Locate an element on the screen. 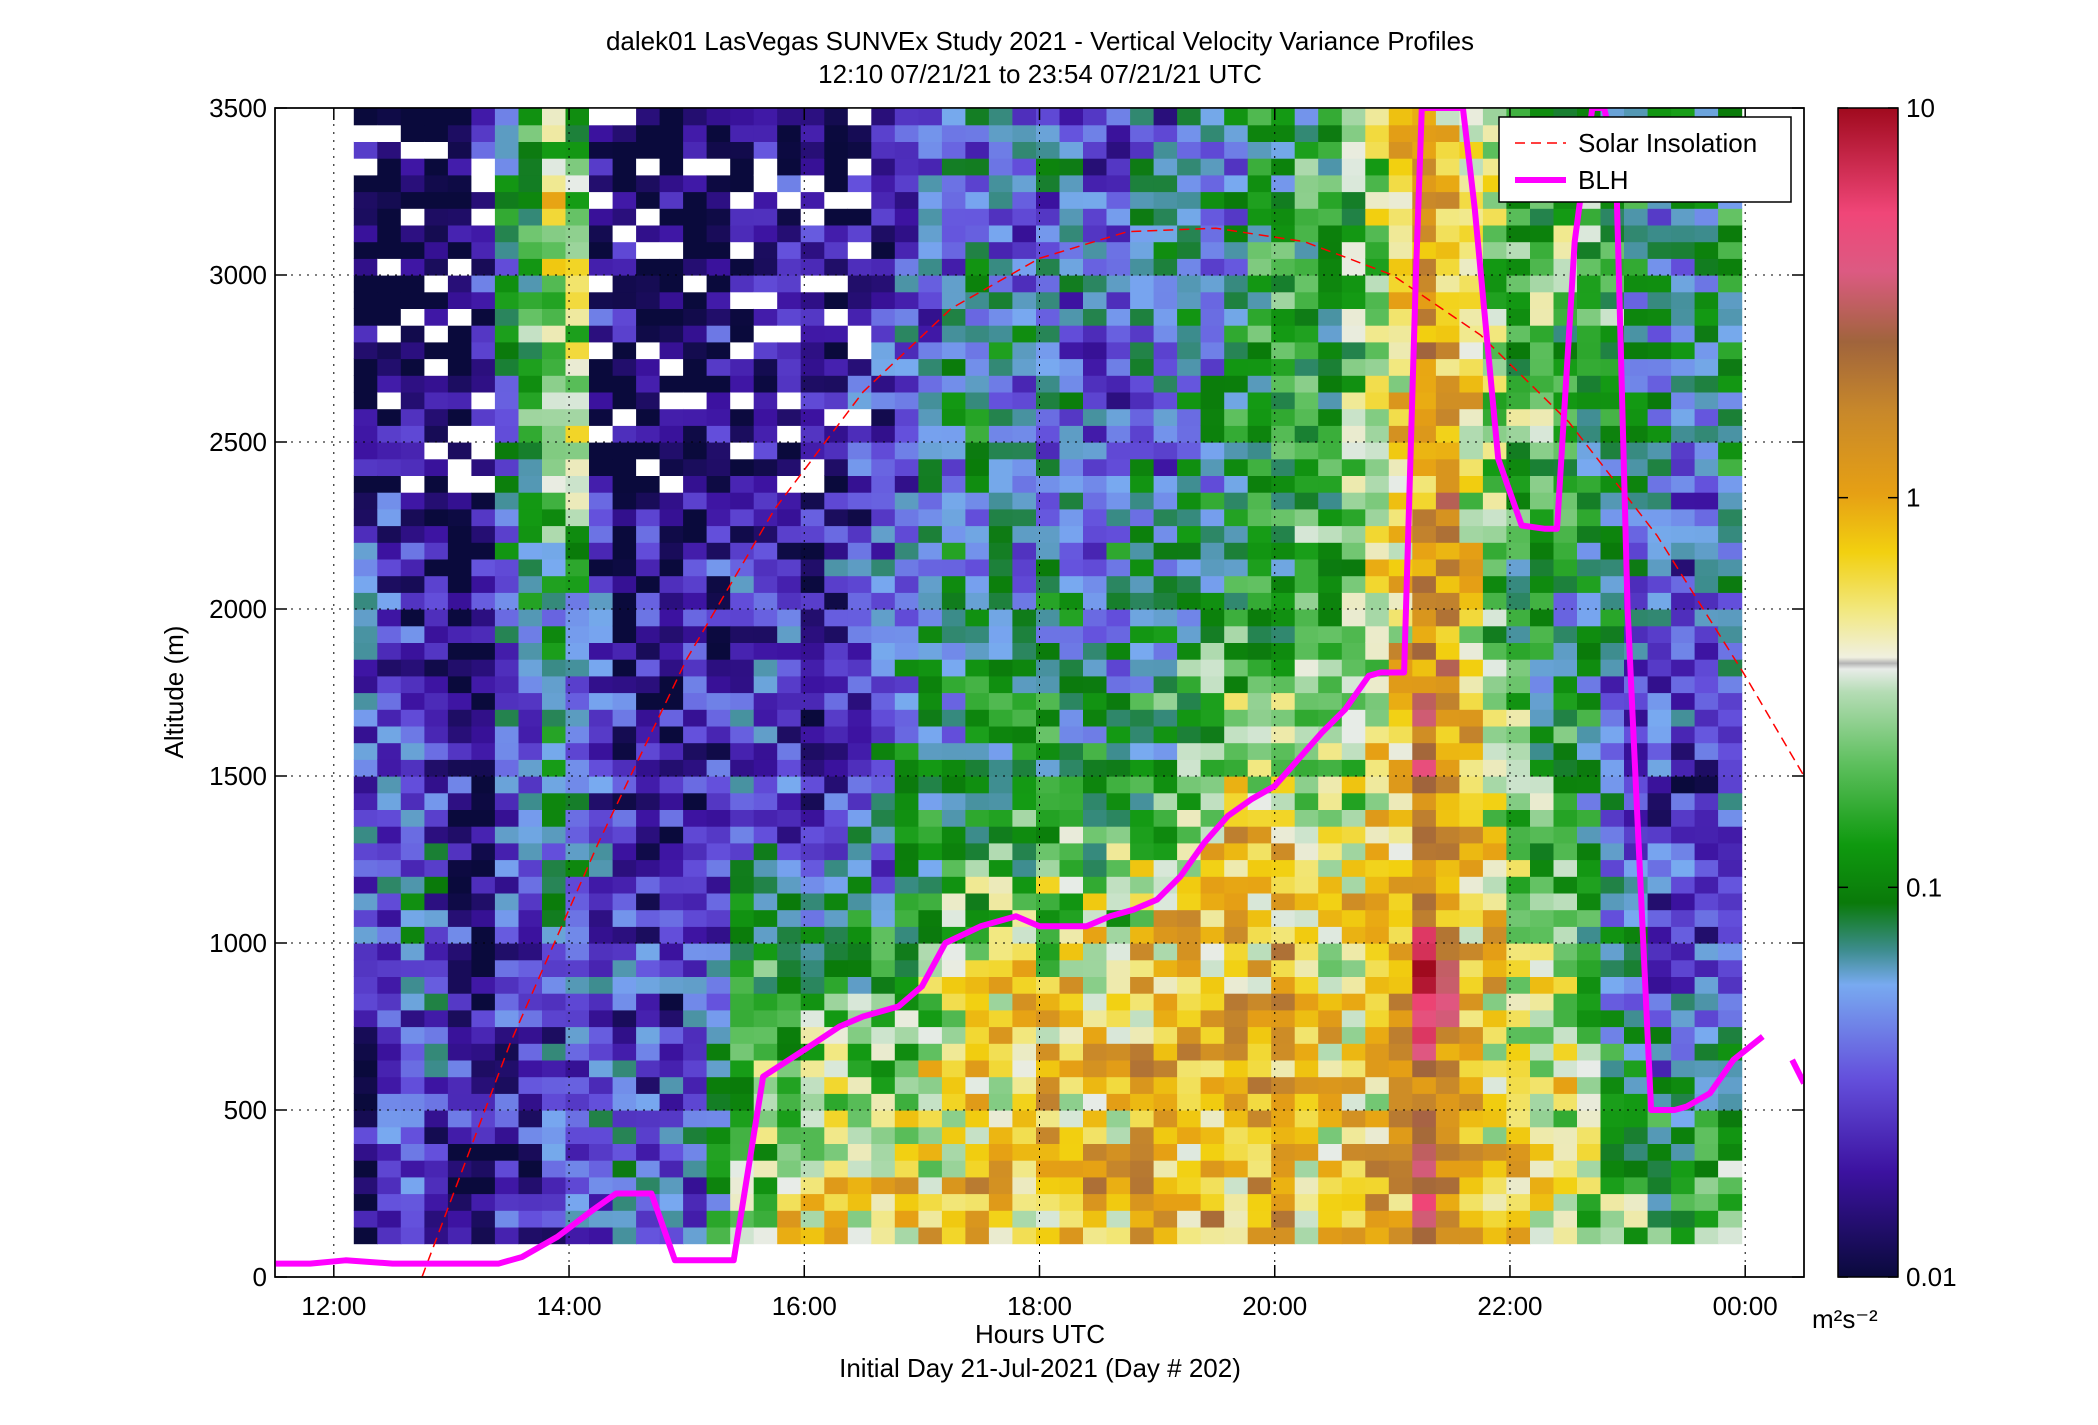 The width and height of the screenshot is (2098, 1425). x-tick-label: 12:00 is located at coordinates (333, 1306).